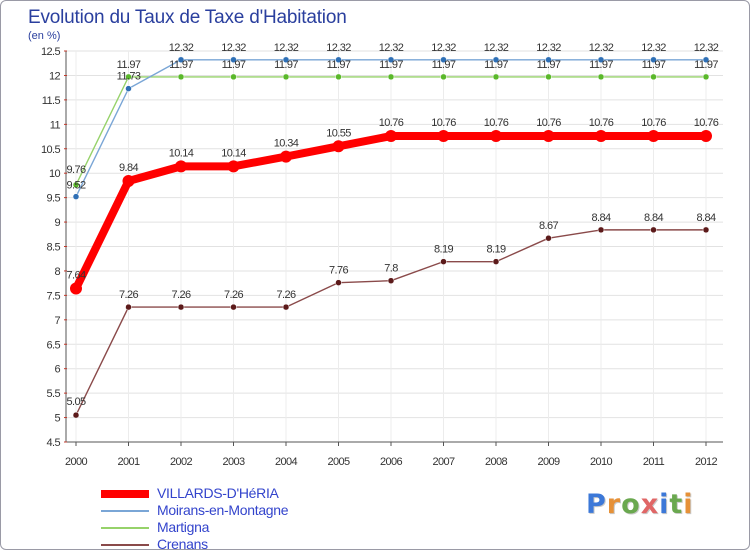  What do you see at coordinates (44, 36) in the screenshot?
I see `y-axis-unit-label: (en %)` at bounding box center [44, 36].